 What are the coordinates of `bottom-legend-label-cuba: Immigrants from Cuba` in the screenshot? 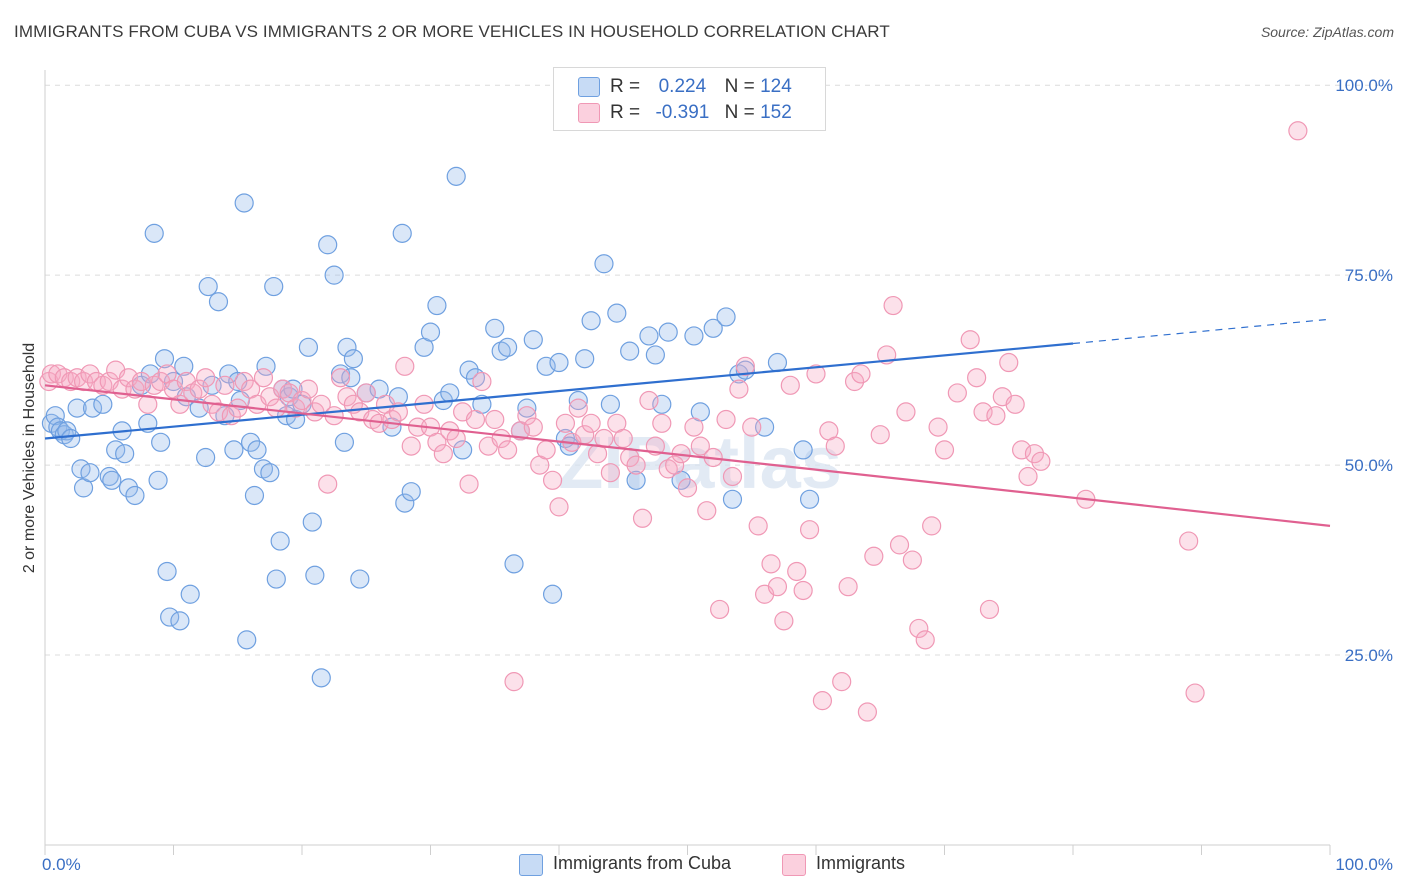 It's located at (642, 863).